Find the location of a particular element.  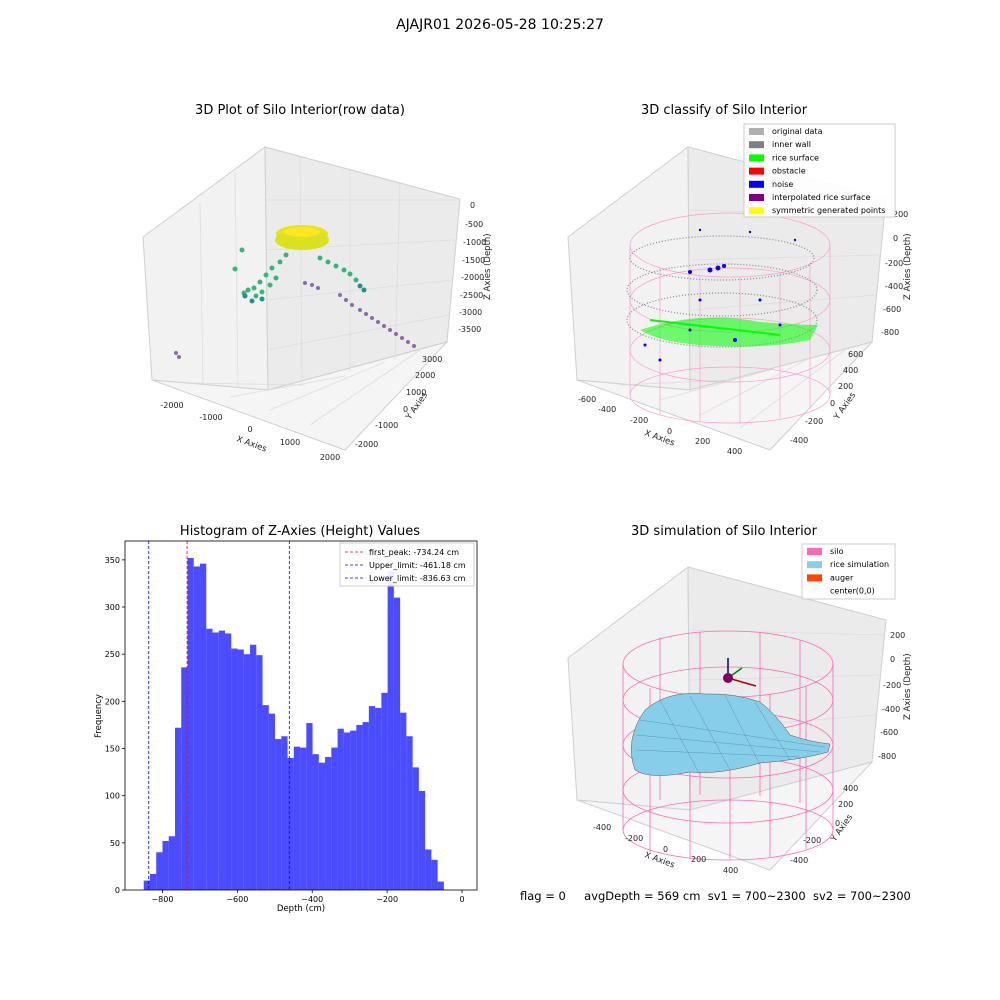

histogram-title: Histogram of Z-Axies (Height) Values is located at coordinates (300, 531).